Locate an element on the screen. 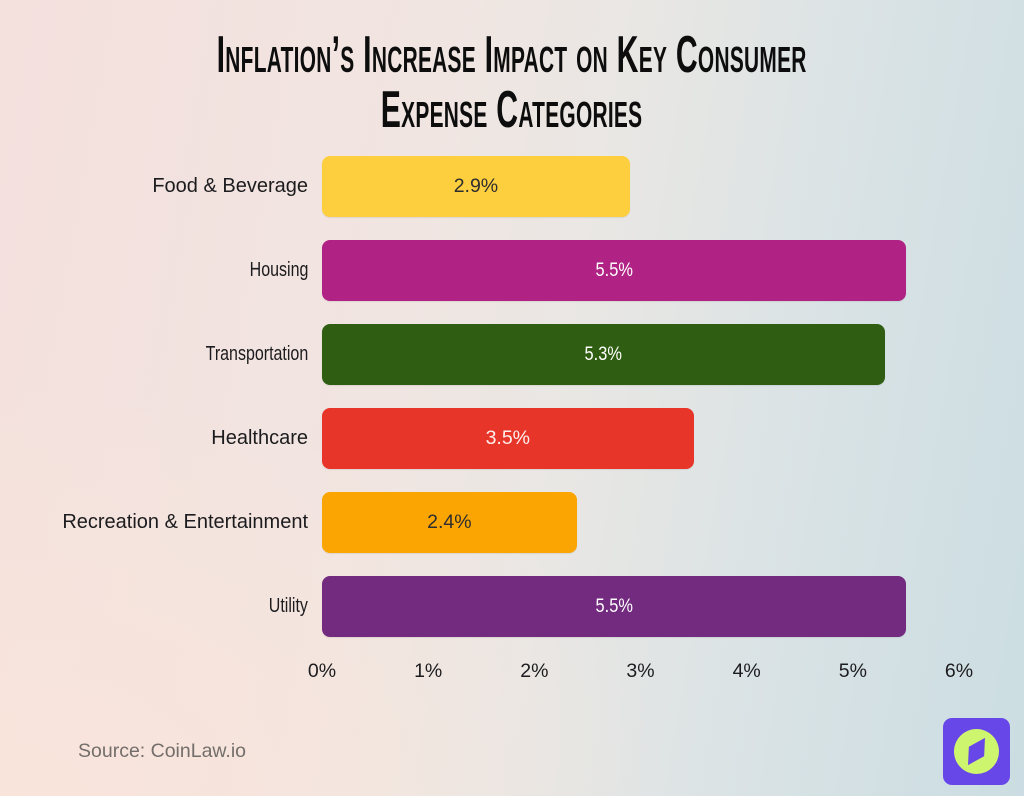 This screenshot has width=1024, height=796. coinlaw-logo is located at coordinates (976, 751).